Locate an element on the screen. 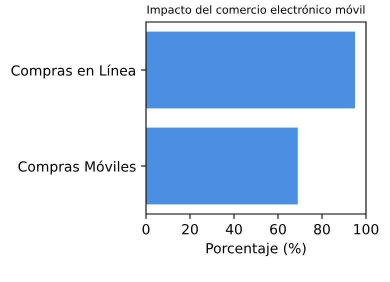 This screenshot has height=282, width=390. y-tick-label: Compras en Línea is located at coordinates (73, 71).